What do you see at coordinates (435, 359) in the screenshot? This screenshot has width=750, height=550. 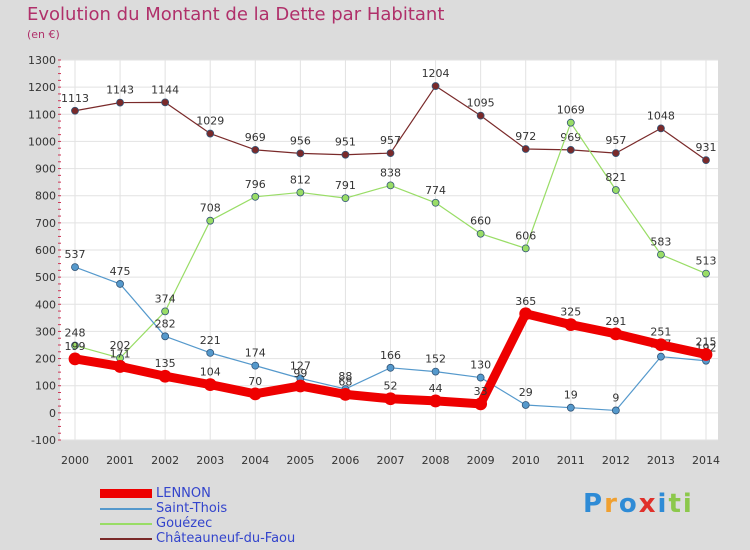 I see `data-label: 152` at bounding box center [435, 359].